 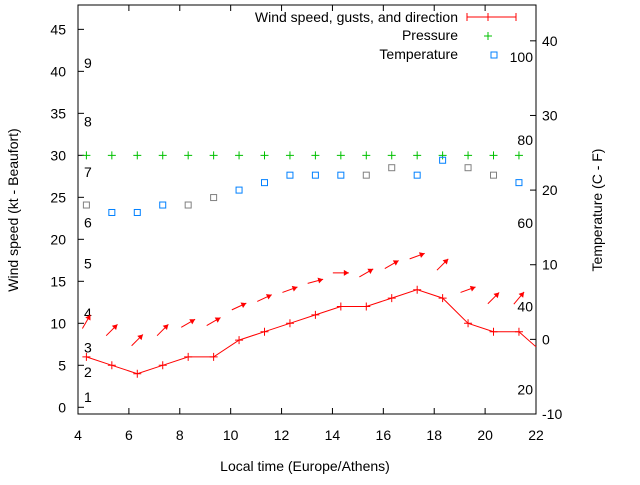 What do you see at coordinates (58, 71) in the screenshot?
I see `y-tick-label: 40` at bounding box center [58, 71].